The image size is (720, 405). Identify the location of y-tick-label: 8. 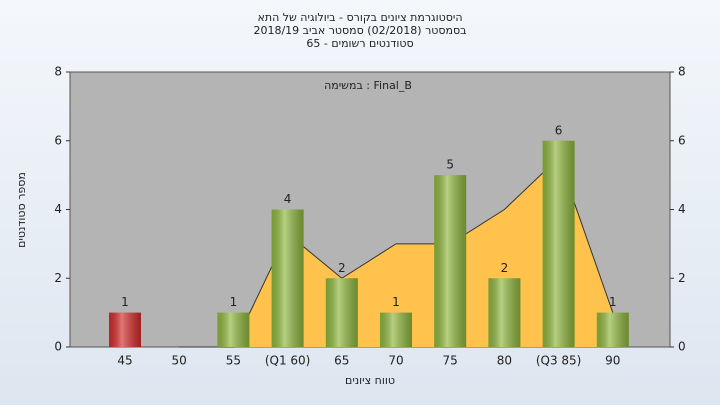
(58, 72).